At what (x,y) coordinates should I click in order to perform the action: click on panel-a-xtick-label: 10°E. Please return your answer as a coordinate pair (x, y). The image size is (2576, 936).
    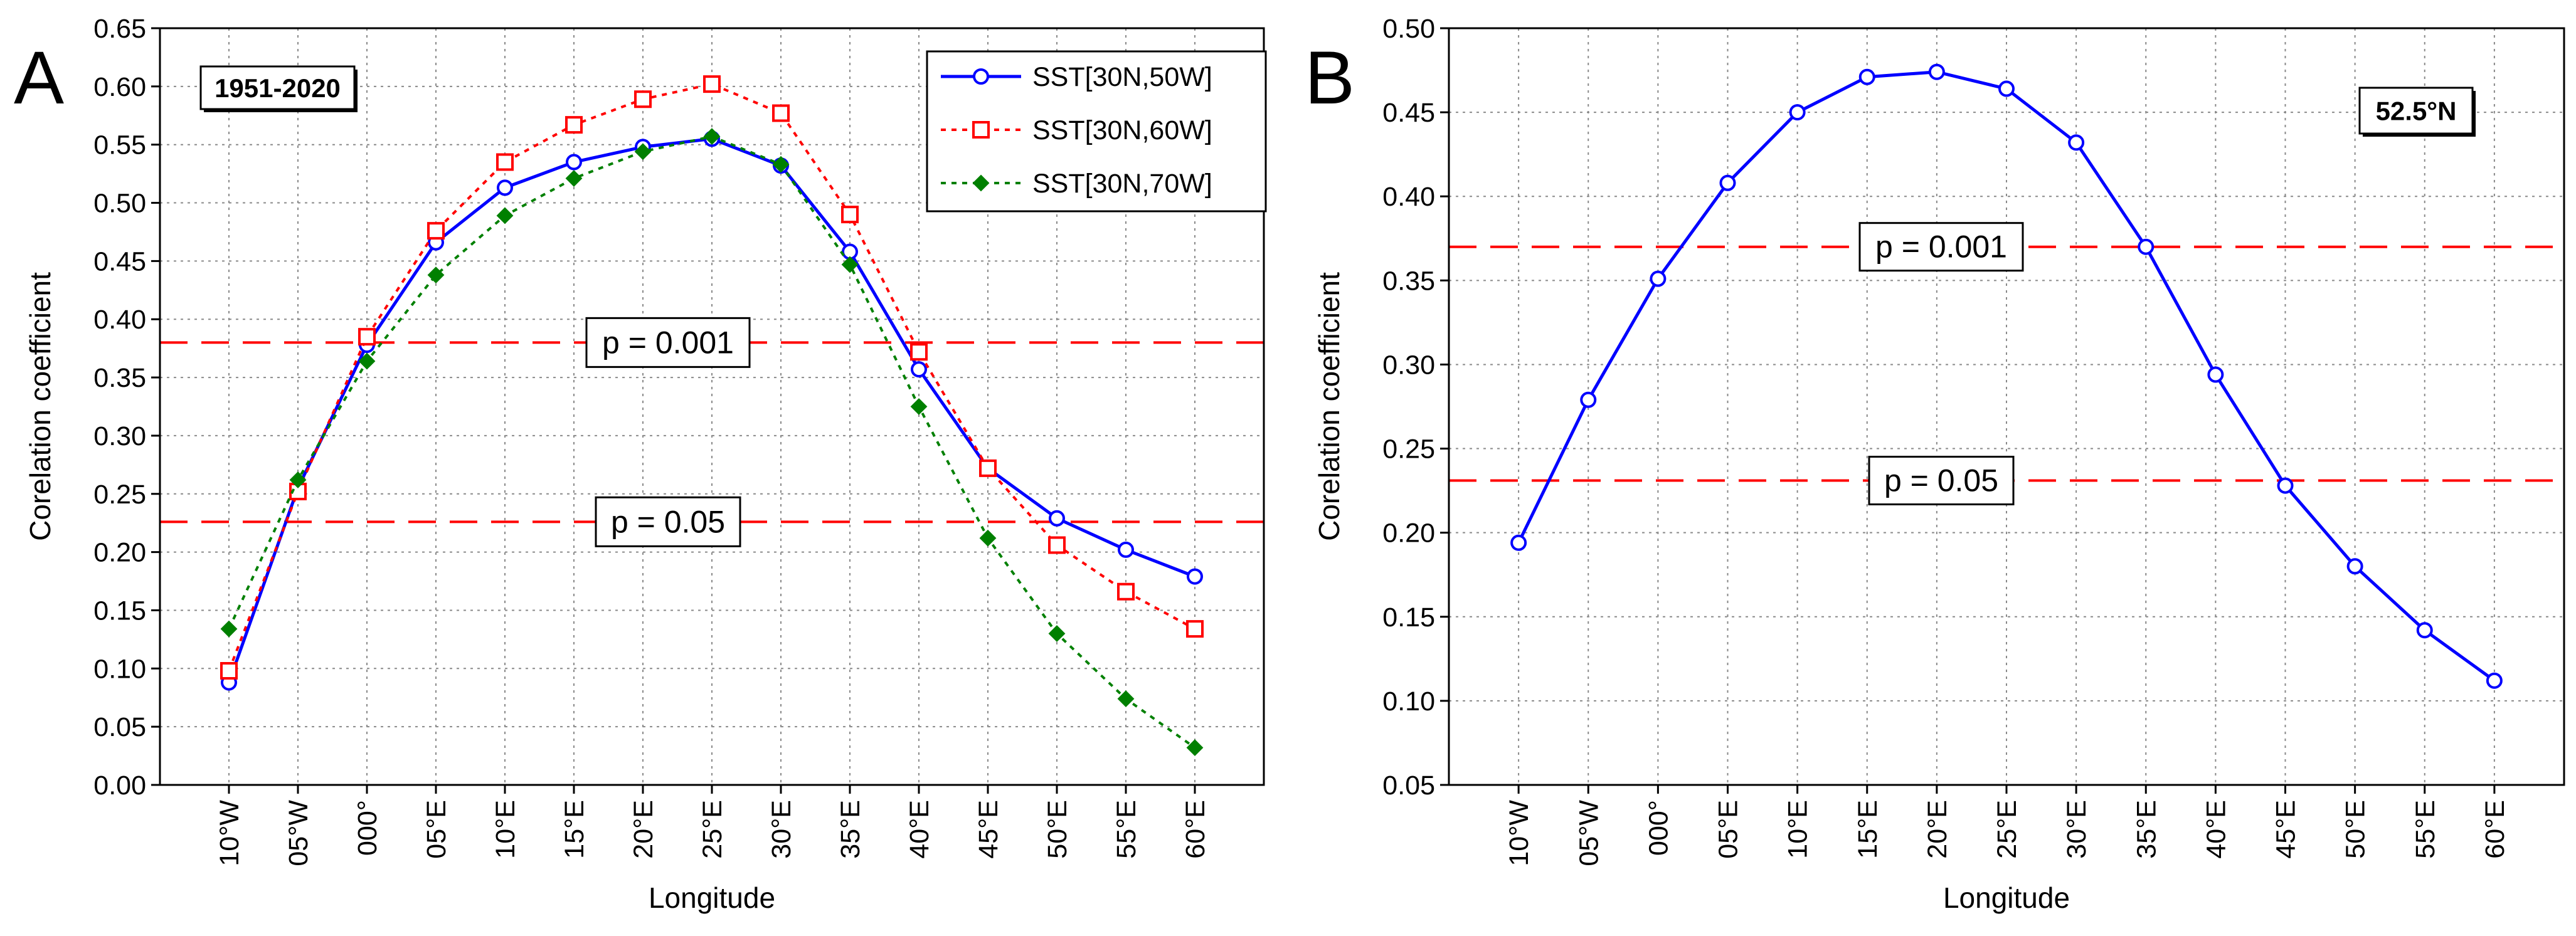
    Looking at the image, I should click on (505, 829).